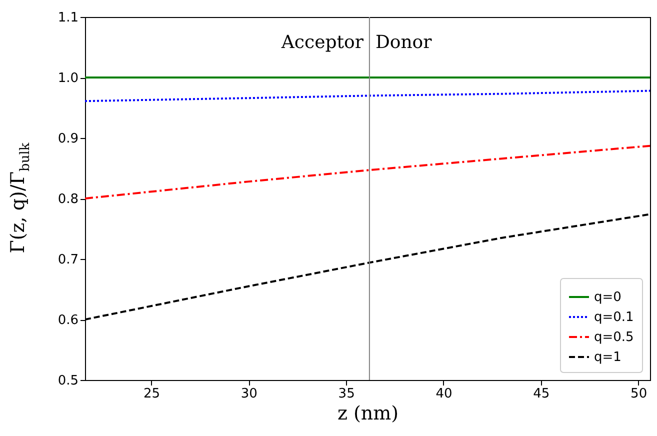 This screenshot has height=436, width=657. Describe the element at coordinates (608, 357) in the screenshot. I see `legend-label: q=1` at that location.